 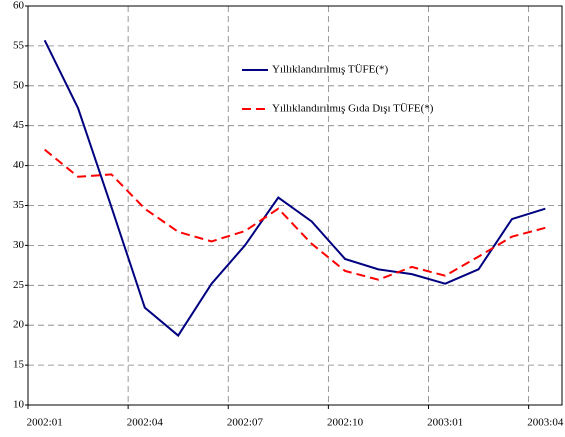 What do you see at coordinates (19, 45) in the screenshot?
I see `y-tick-label: 55` at bounding box center [19, 45].